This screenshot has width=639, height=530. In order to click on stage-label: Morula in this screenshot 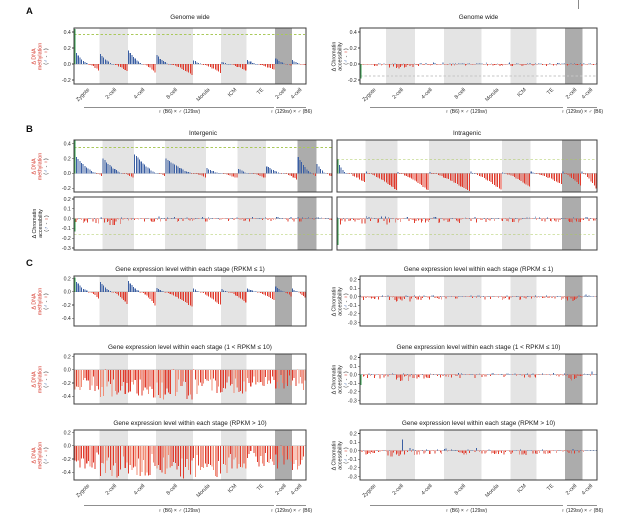, I will do `click(492, 491)`.